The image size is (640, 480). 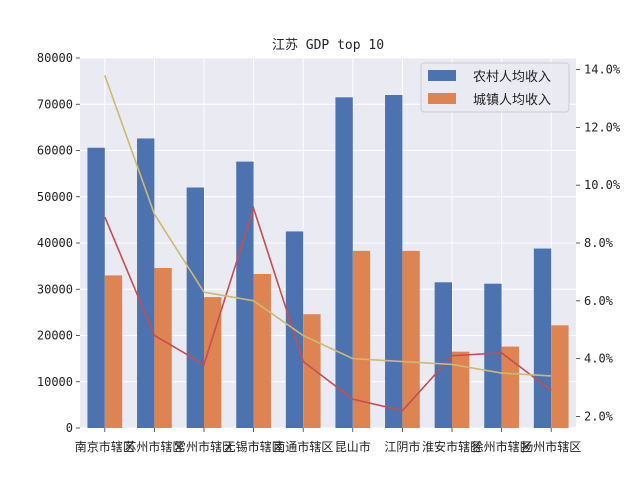 I want to click on y-tick-label: 40000, so click(x=55, y=243).